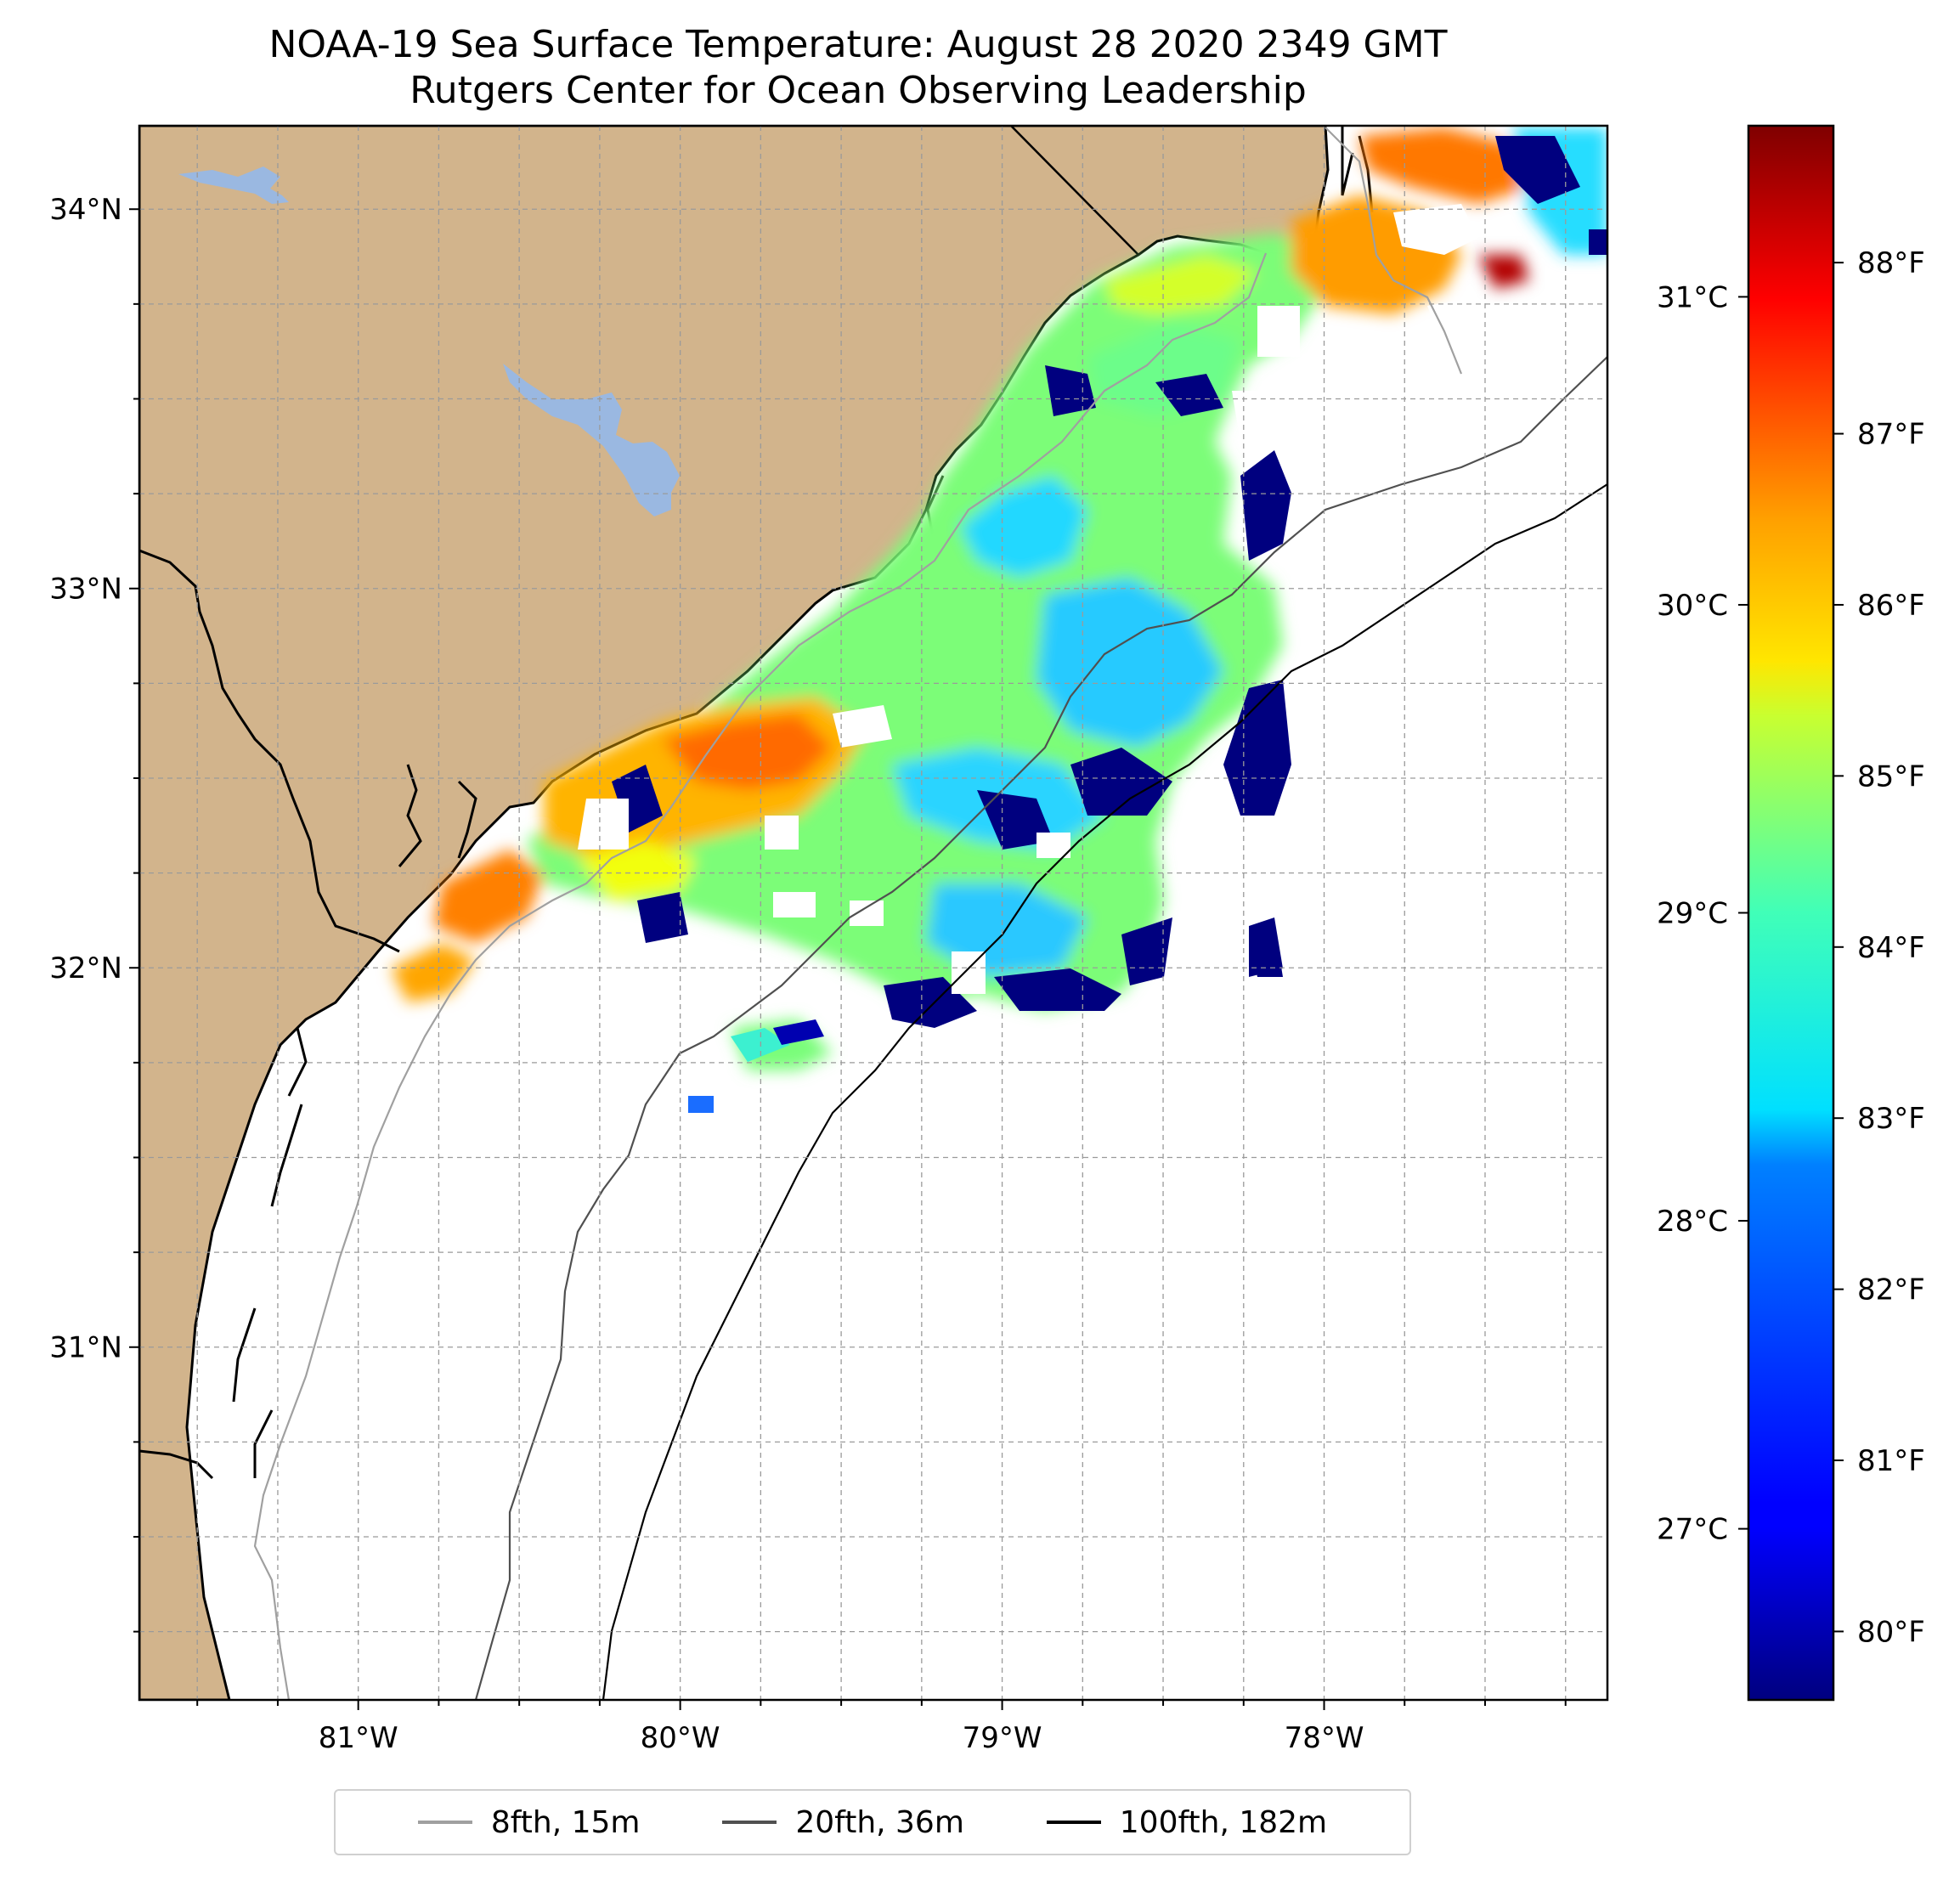  I want to click on colorbar-celsius-ticks: 27°C 28°C 29°C 30°C 31°C, so click(1703, 913).